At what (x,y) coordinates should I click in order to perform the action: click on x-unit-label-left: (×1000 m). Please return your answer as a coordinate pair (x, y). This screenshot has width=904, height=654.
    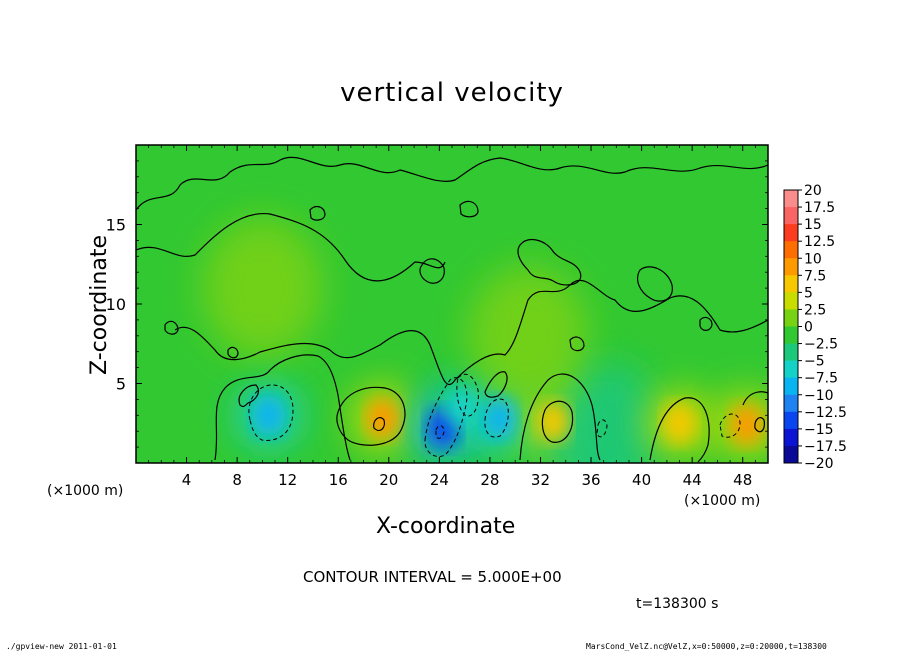
    Looking at the image, I should click on (85, 491).